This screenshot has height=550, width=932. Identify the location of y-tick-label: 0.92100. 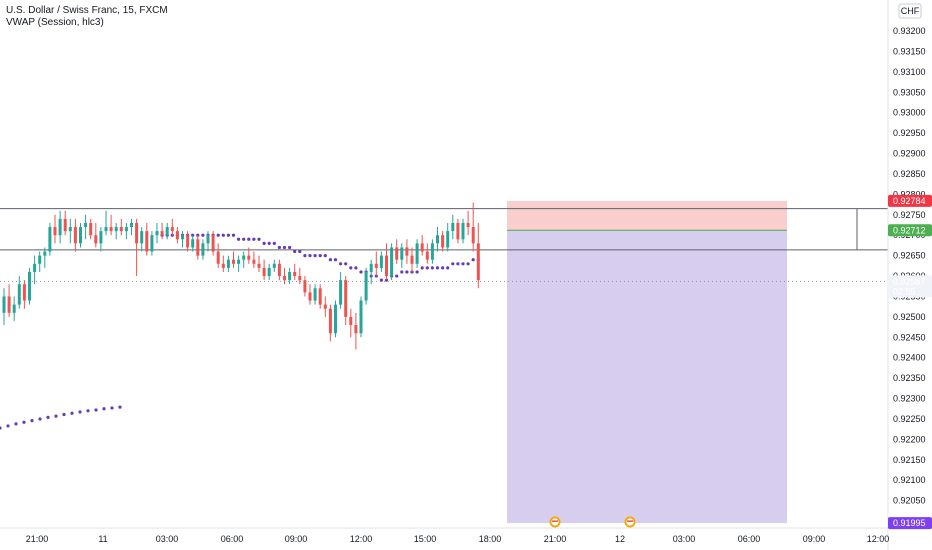
(909, 480).